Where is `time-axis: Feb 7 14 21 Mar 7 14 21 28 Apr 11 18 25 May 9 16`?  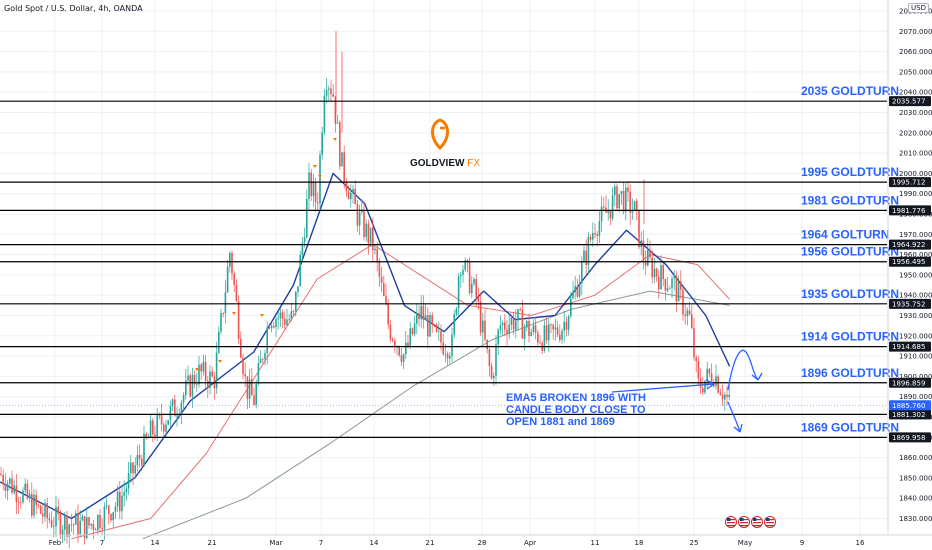 time-axis: Feb 7 14 21 Mar 7 14 21 28 Apr 11 18 25 May 9 16 is located at coordinates (466, 540).